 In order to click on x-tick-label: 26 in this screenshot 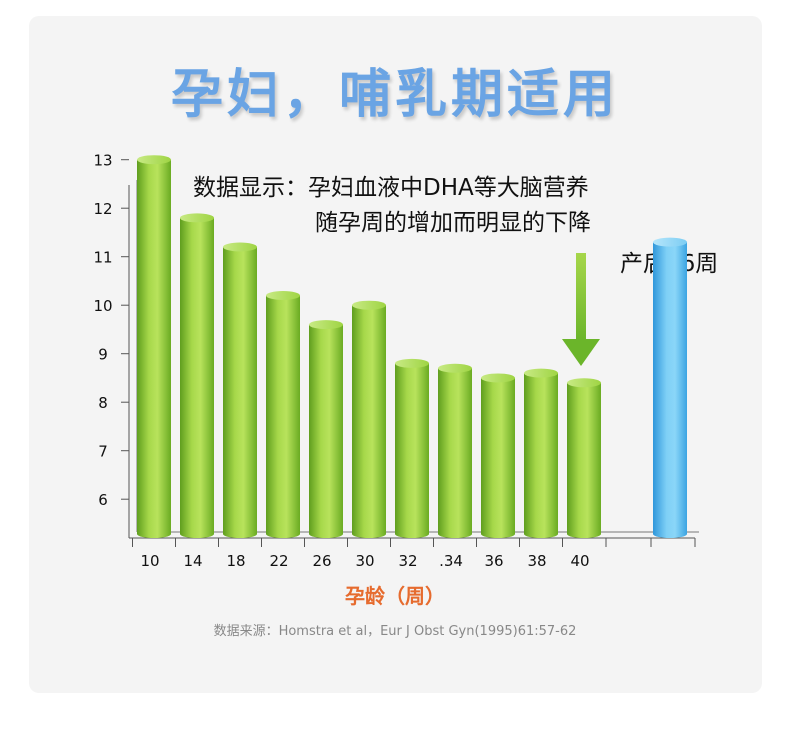, I will do `click(321, 561)`.